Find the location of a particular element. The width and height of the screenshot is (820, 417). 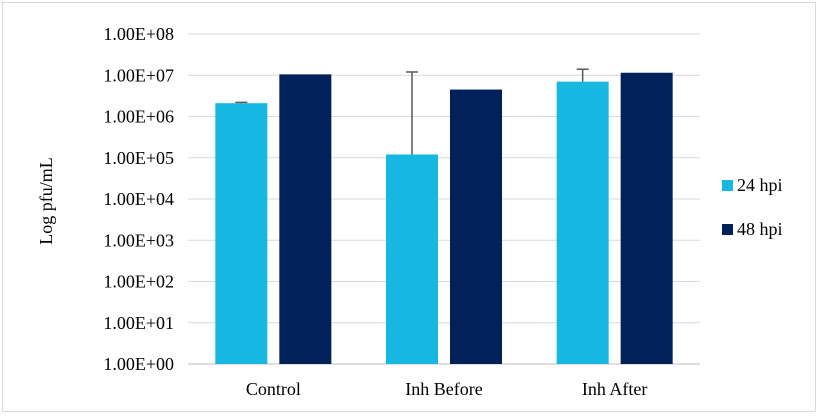

x-axis-category-labels: Control Inh Before Inh After is located at coordinates (447, 389).